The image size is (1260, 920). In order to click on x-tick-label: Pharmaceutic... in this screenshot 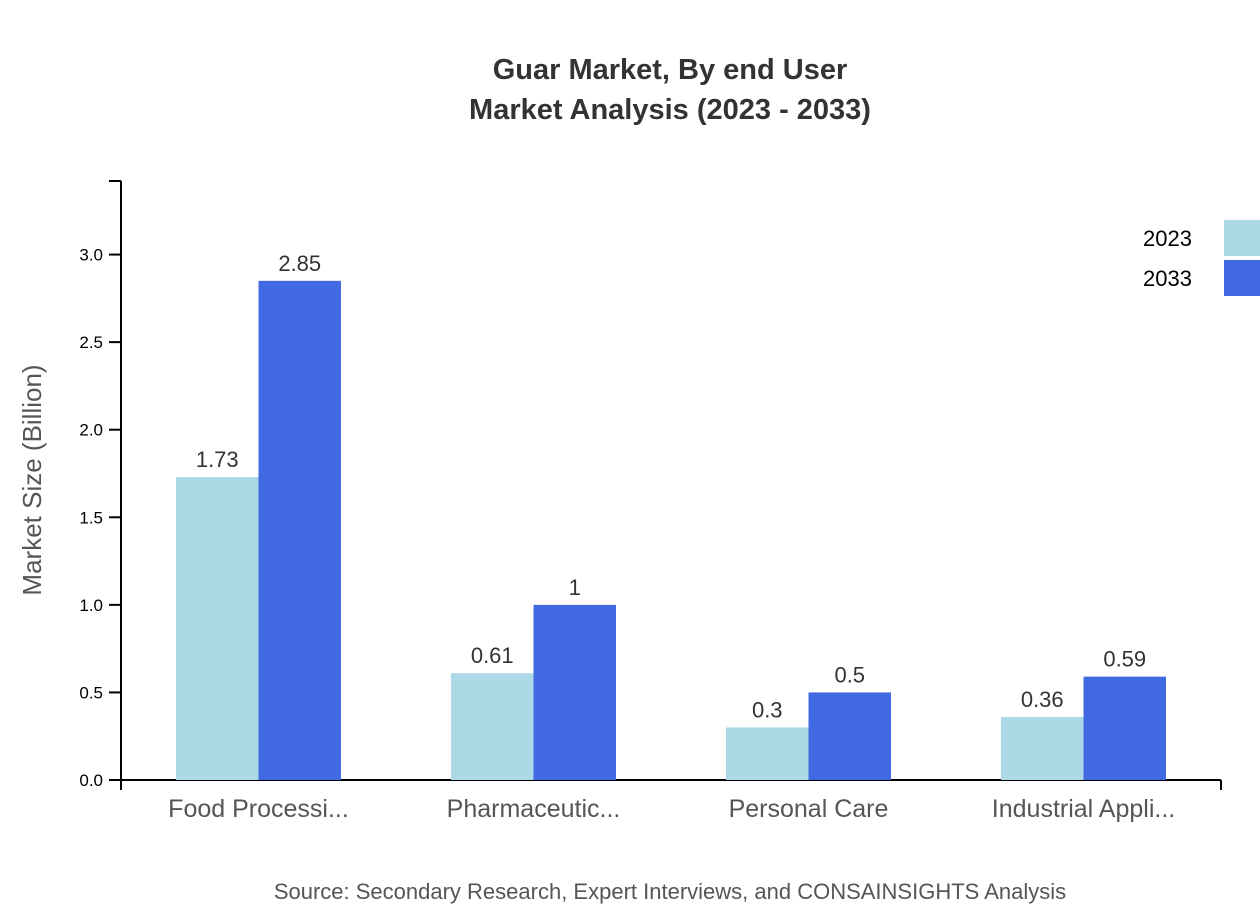, I will do `click(534, 809)`.